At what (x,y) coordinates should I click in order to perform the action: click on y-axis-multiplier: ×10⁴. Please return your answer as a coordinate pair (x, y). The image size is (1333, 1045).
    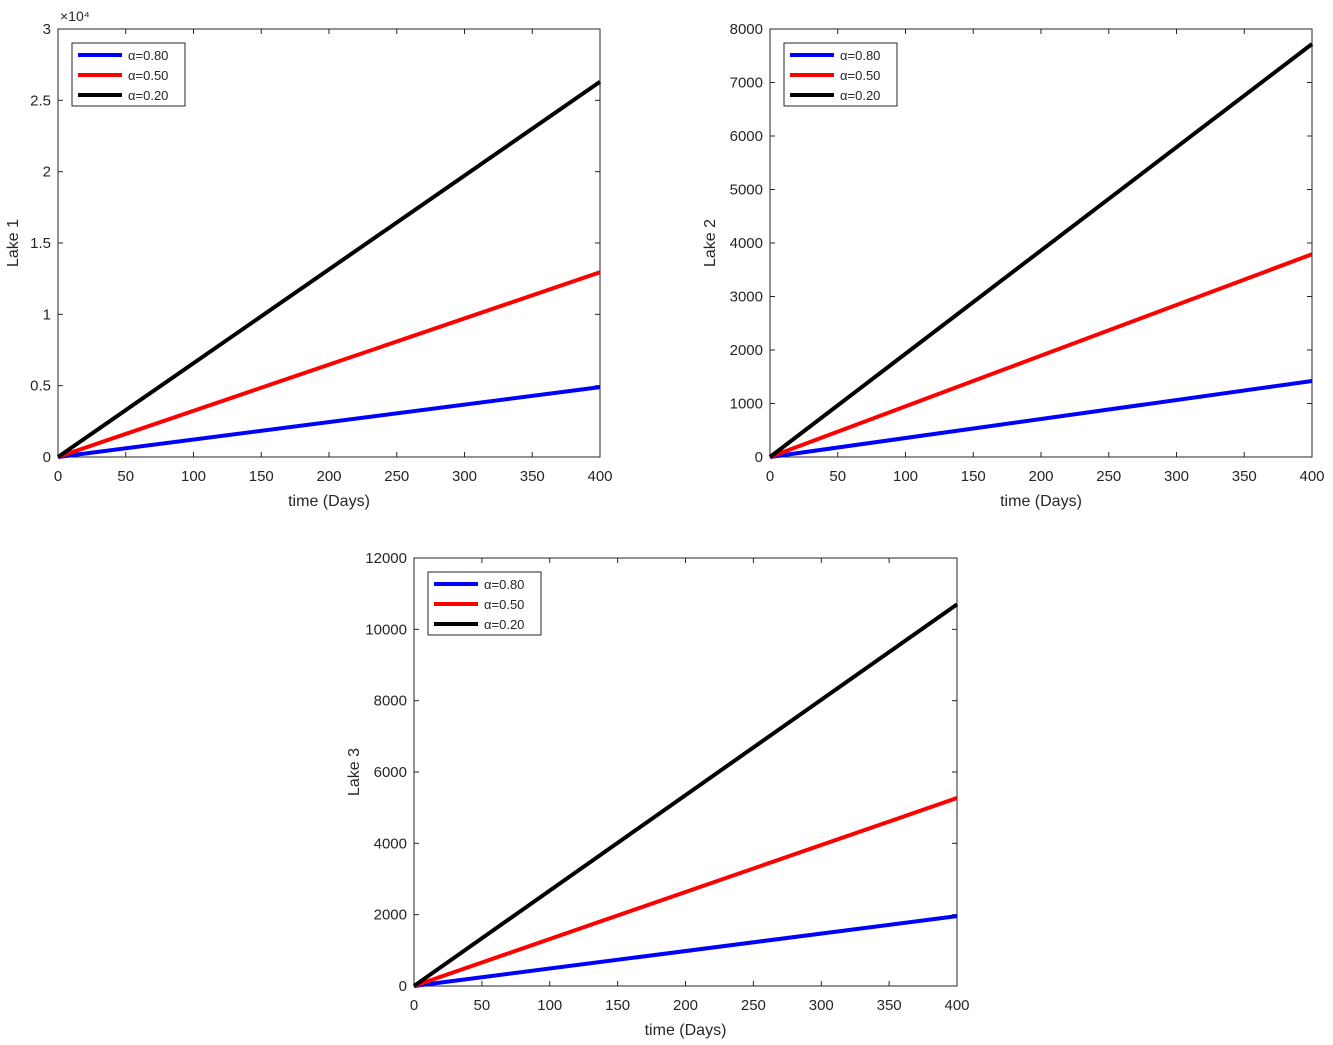
    Looking at the image, I should click on (75, 16).